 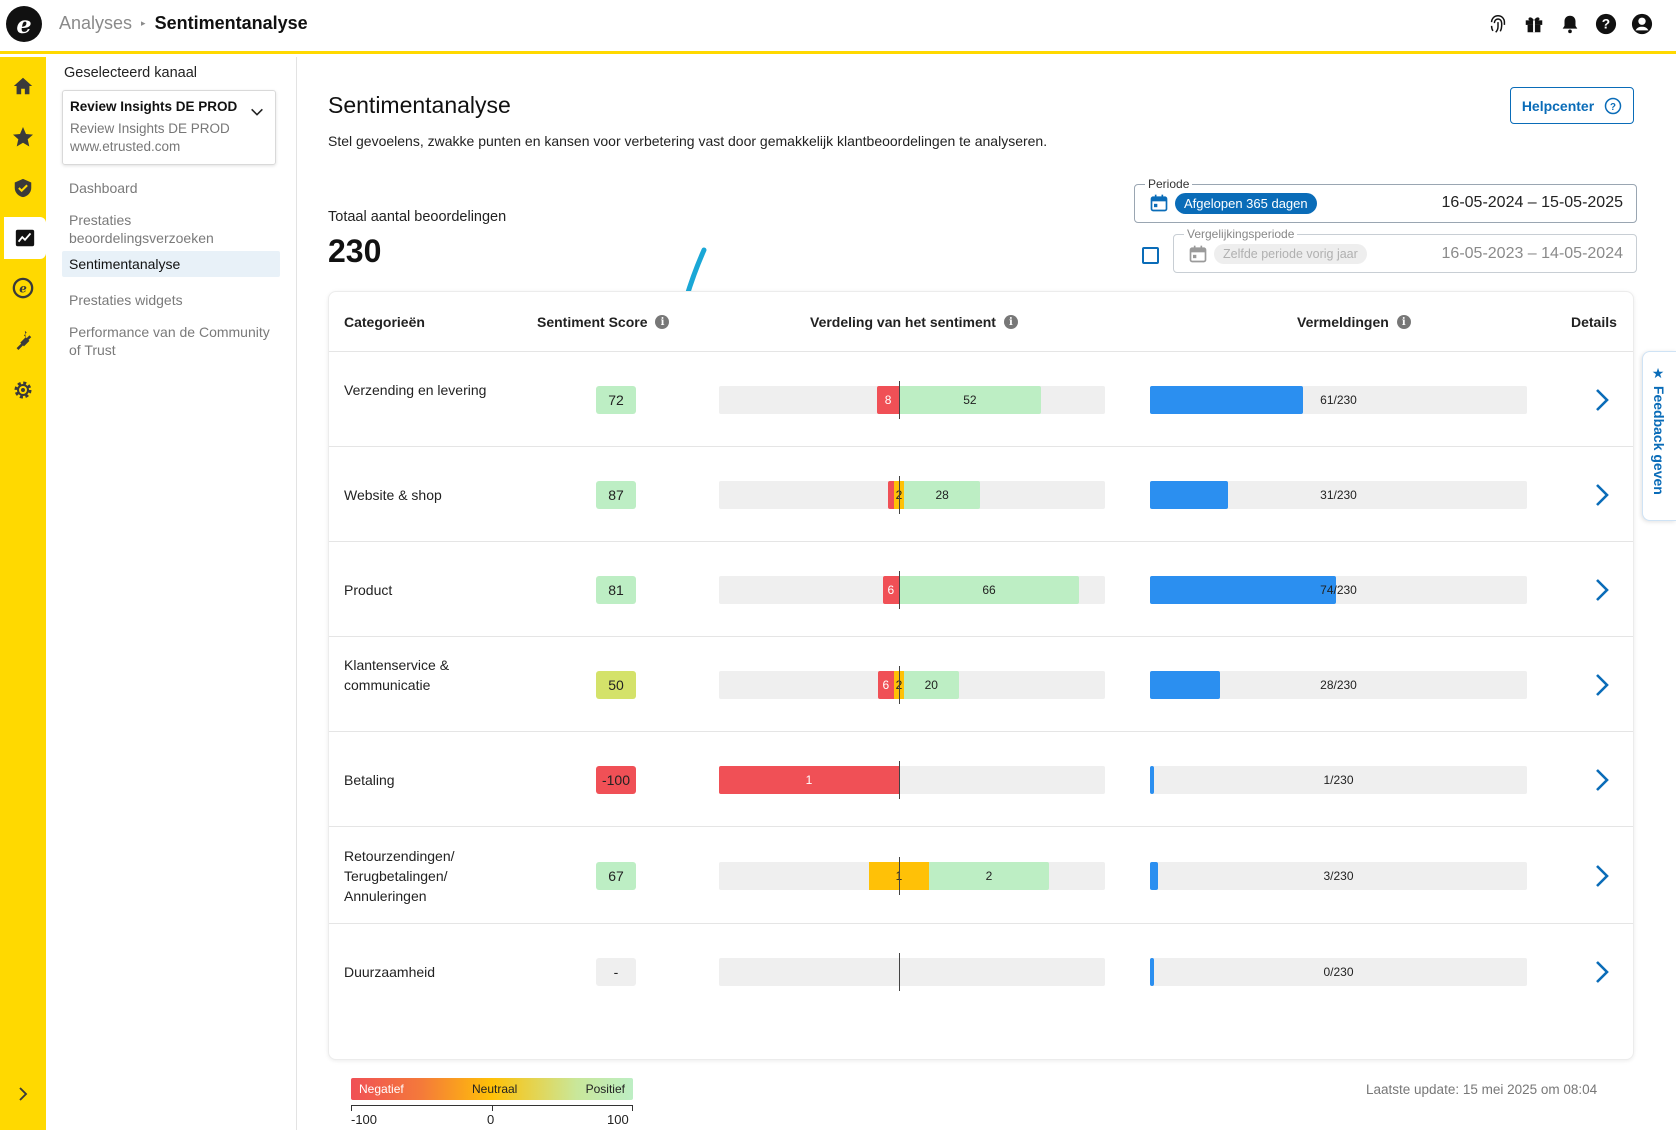 I want to click on mentions-bar: 74/230, so click(x=1338, y=590).